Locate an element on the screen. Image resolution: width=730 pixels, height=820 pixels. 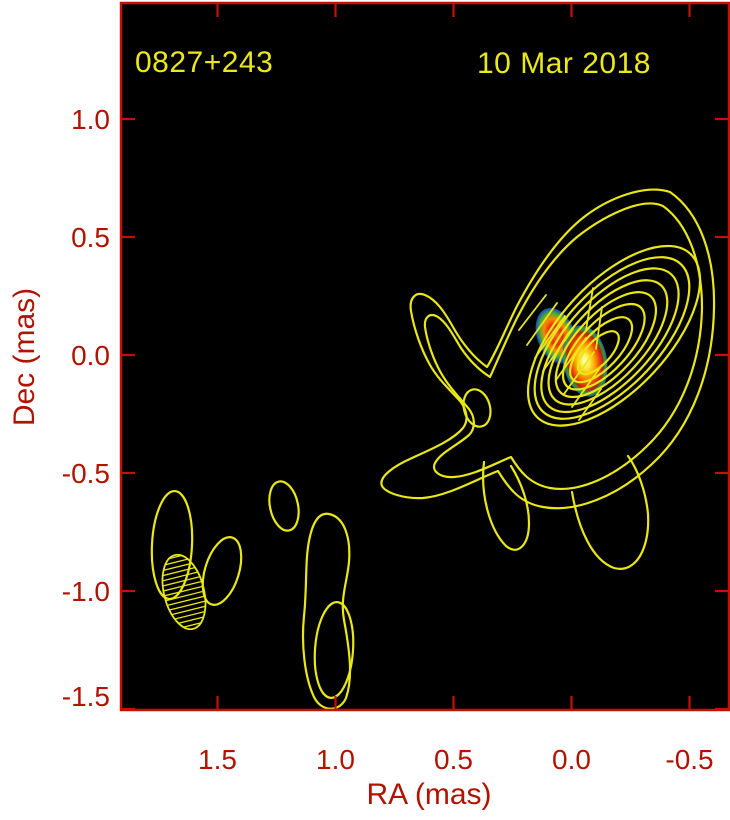
y-tick-label: -1.0 is located at coordinates (86, 591).